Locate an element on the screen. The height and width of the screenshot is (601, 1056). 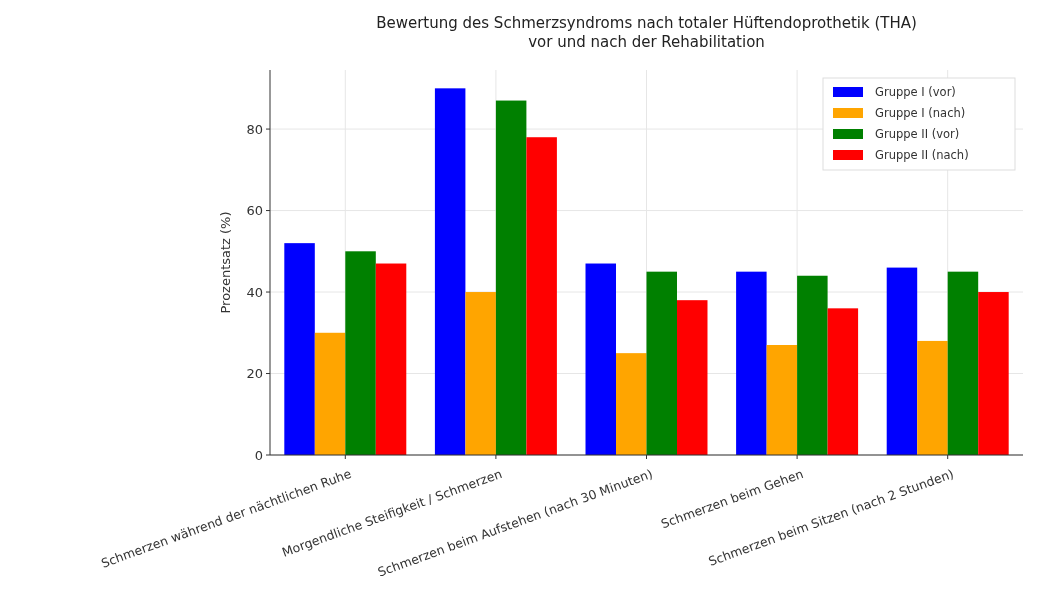
y-tick-label: 80 is located at coordinates (254, 129).